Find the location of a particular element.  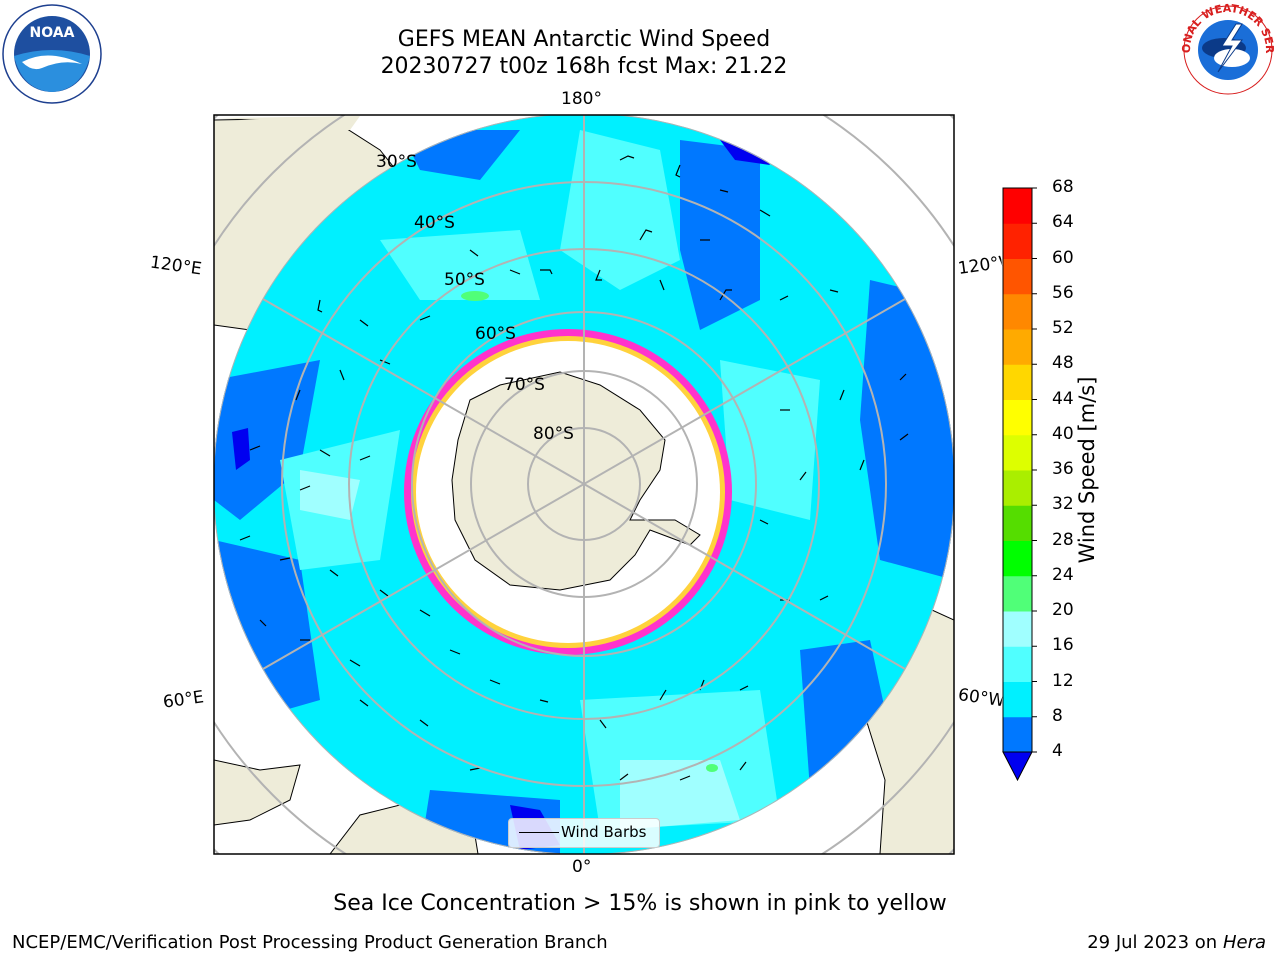

colorbar-tick-label: 44 is located at coordinates (1063, 398).